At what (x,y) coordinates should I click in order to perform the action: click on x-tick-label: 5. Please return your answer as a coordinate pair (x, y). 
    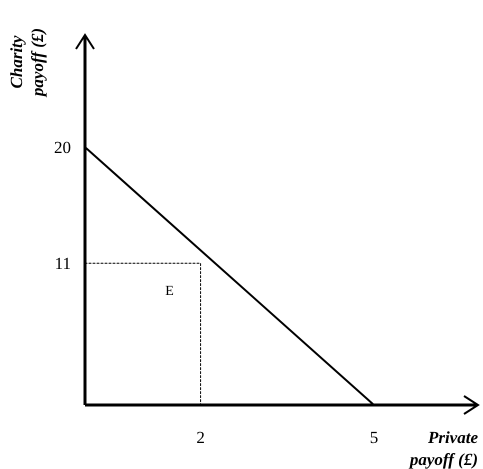
    Looking at the image, I should click on (374, 437).